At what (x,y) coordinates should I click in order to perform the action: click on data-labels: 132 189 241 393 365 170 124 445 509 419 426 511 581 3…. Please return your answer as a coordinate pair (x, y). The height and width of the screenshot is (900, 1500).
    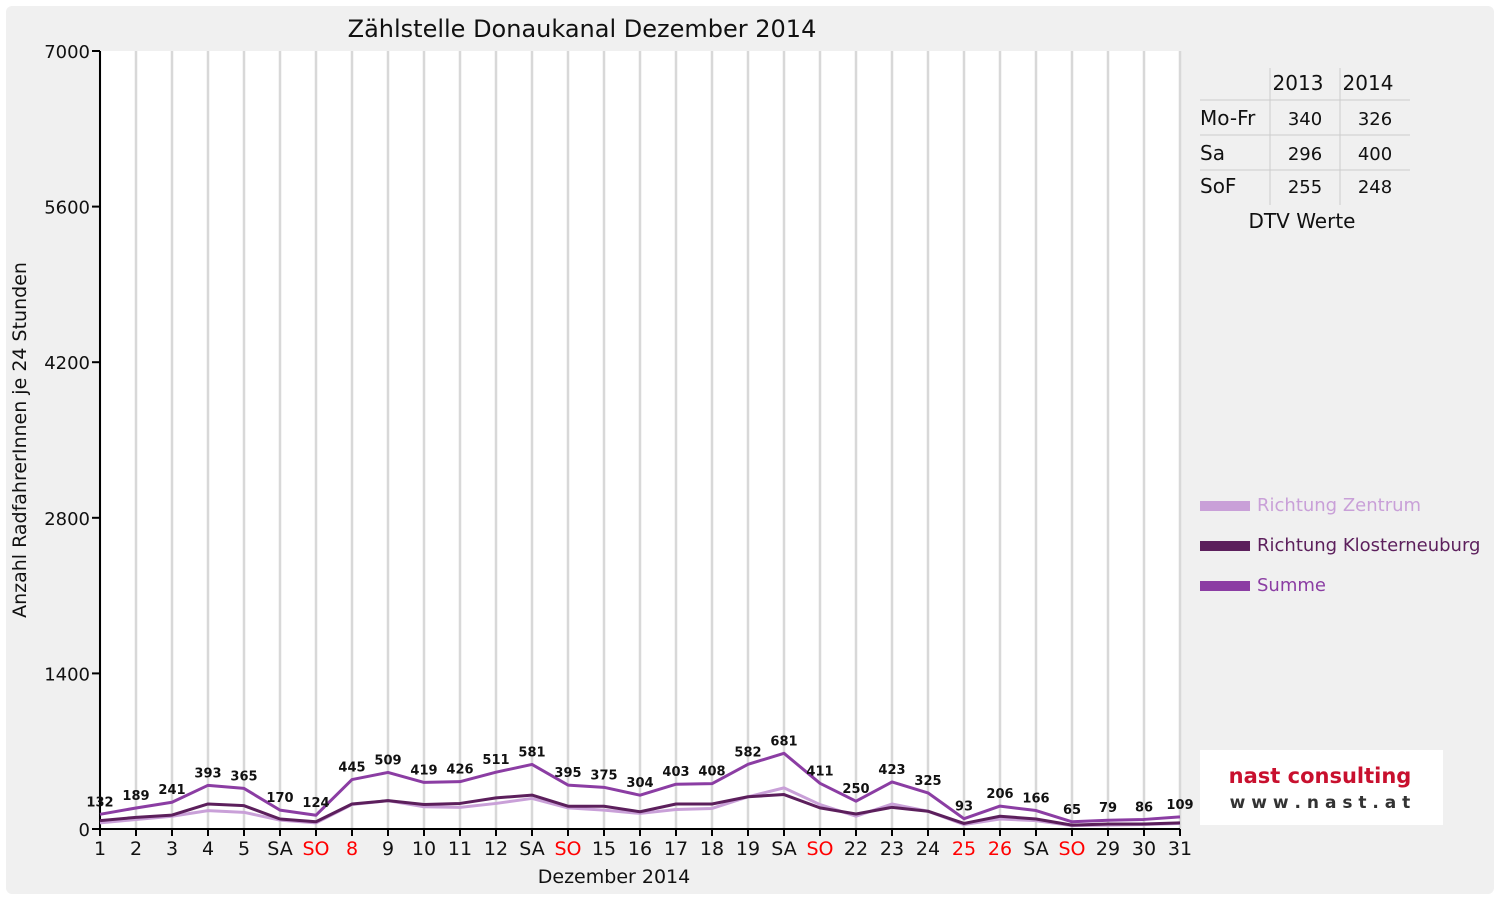
    Looking at the image, I should click on (639, 775).